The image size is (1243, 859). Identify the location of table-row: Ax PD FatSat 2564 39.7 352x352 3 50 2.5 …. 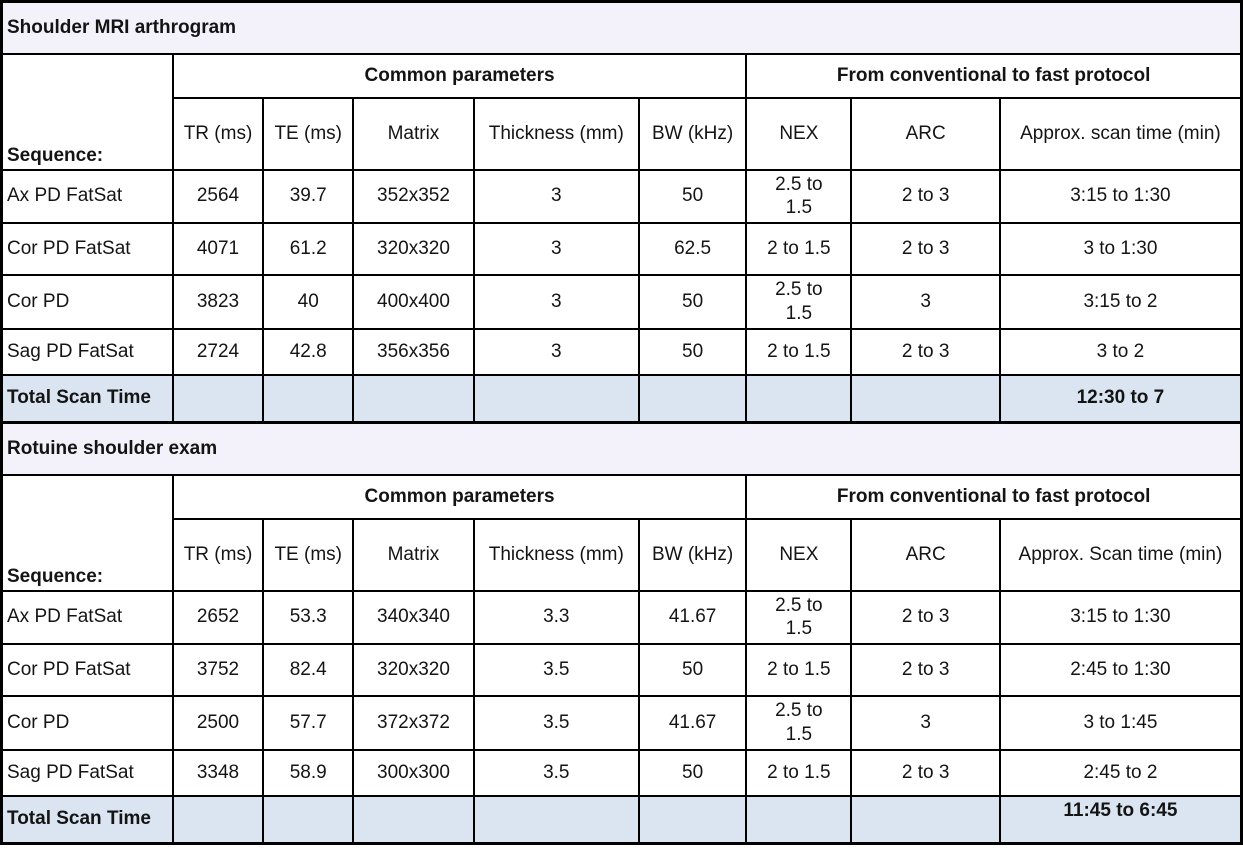
(621, 196).